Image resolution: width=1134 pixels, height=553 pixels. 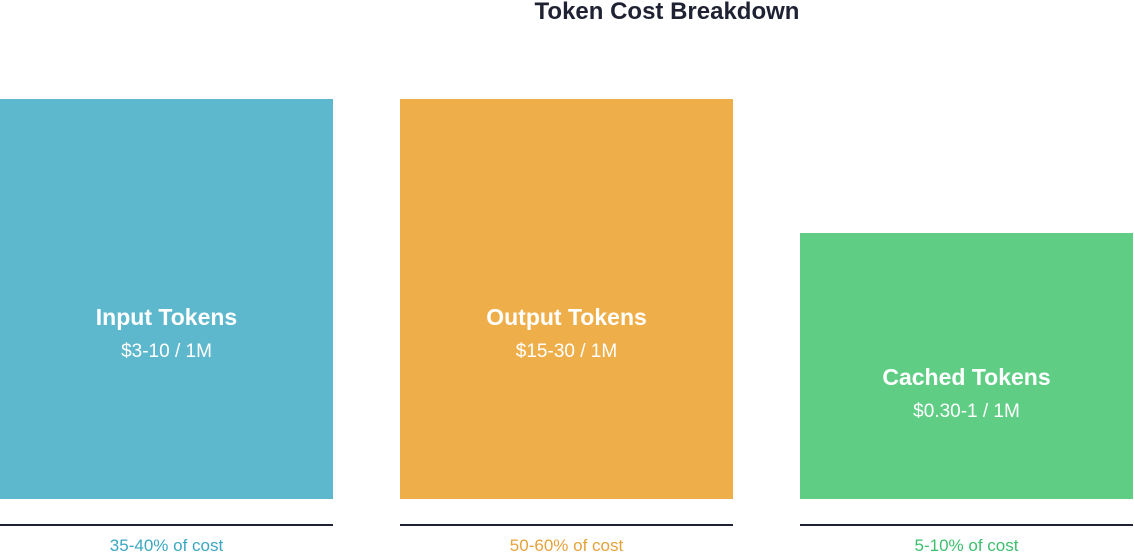 What do you see at coordinates (667, 12) in the screenshot?
I see `title: Token Cost Breakdown` at bounding box center [667, 12].